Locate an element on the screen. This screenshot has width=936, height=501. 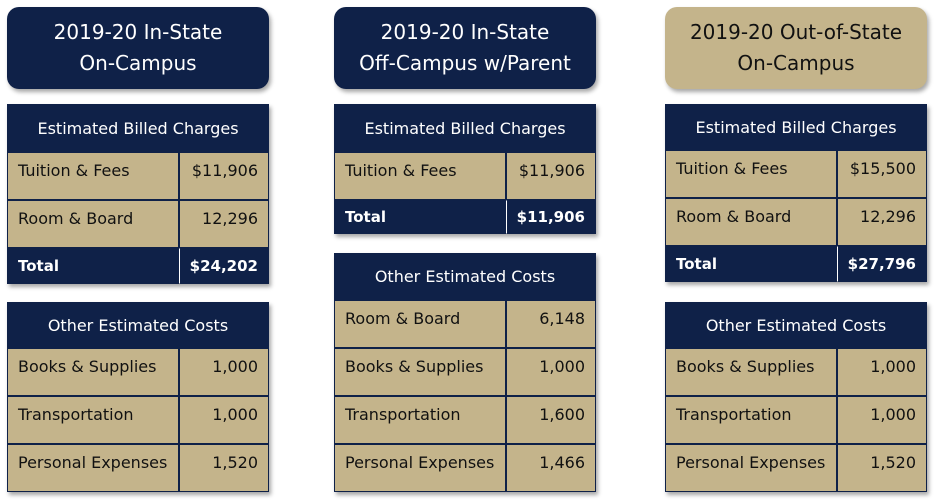
row-value: 1,466 is located at coordinates (551, 468).